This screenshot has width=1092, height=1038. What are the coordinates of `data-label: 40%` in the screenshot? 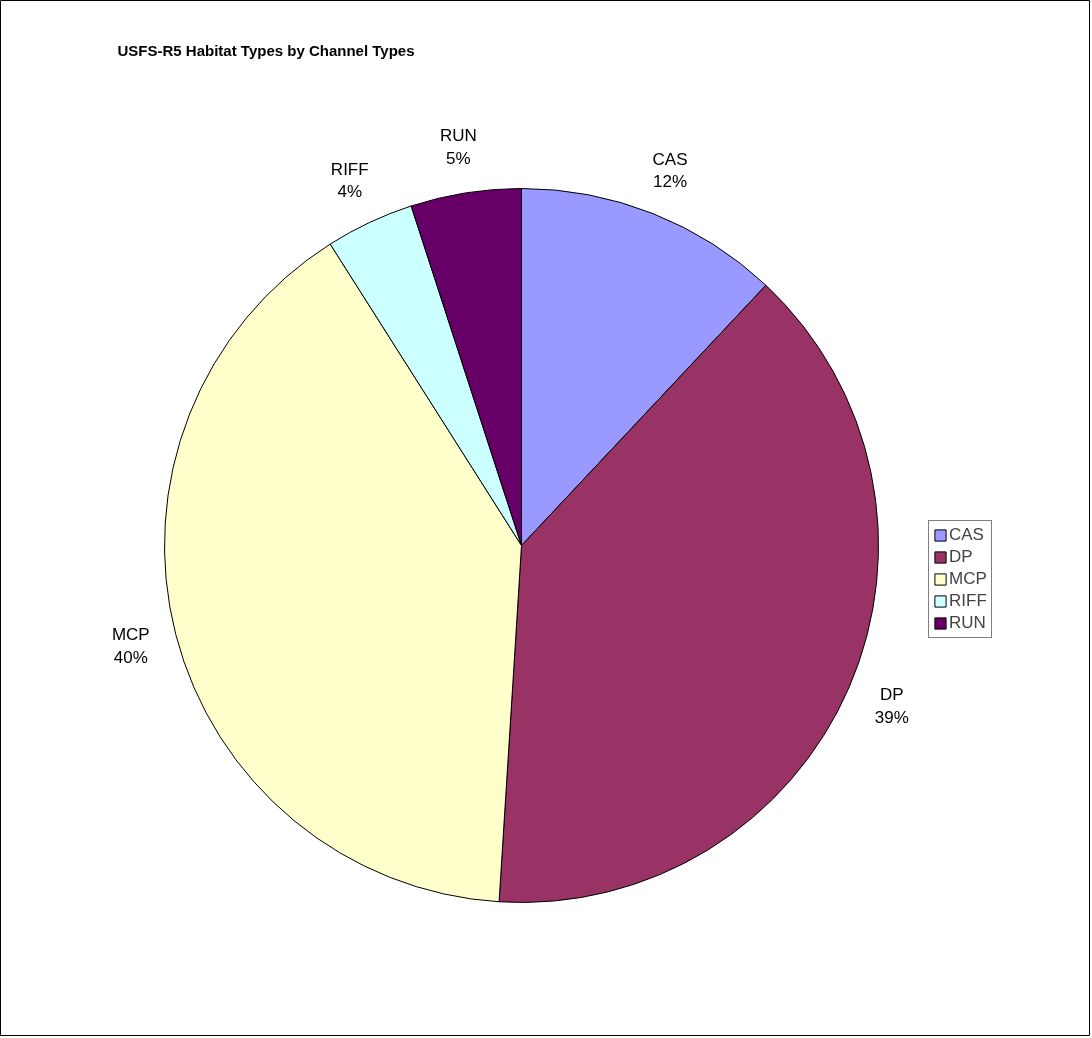 It's located at (130, 657).